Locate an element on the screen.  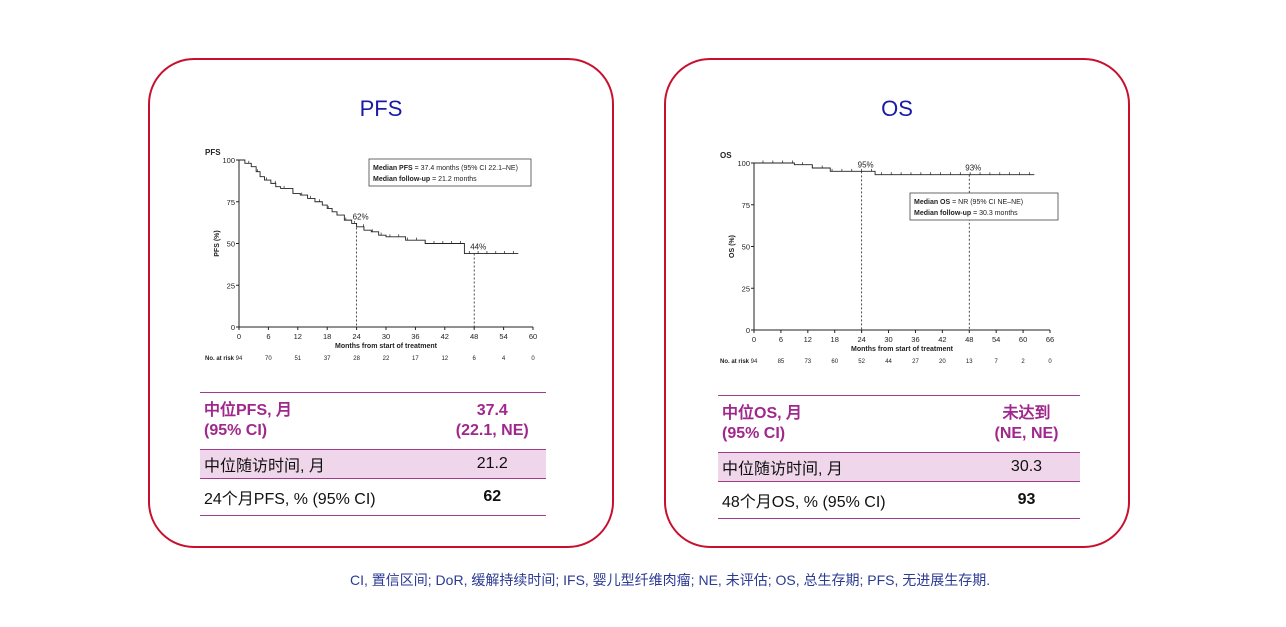
at-risk-value: 22 is located at coordinates (386, 359).